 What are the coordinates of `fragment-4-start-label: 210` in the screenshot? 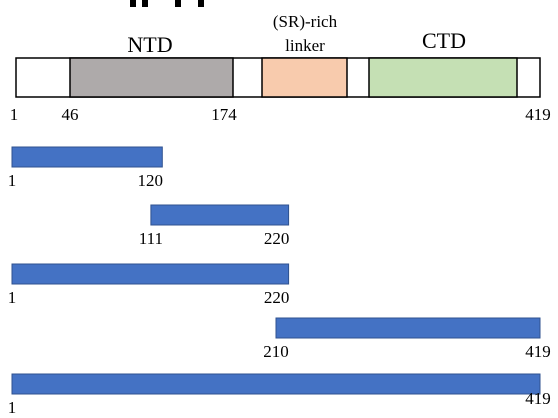 It's located at (276, 351).